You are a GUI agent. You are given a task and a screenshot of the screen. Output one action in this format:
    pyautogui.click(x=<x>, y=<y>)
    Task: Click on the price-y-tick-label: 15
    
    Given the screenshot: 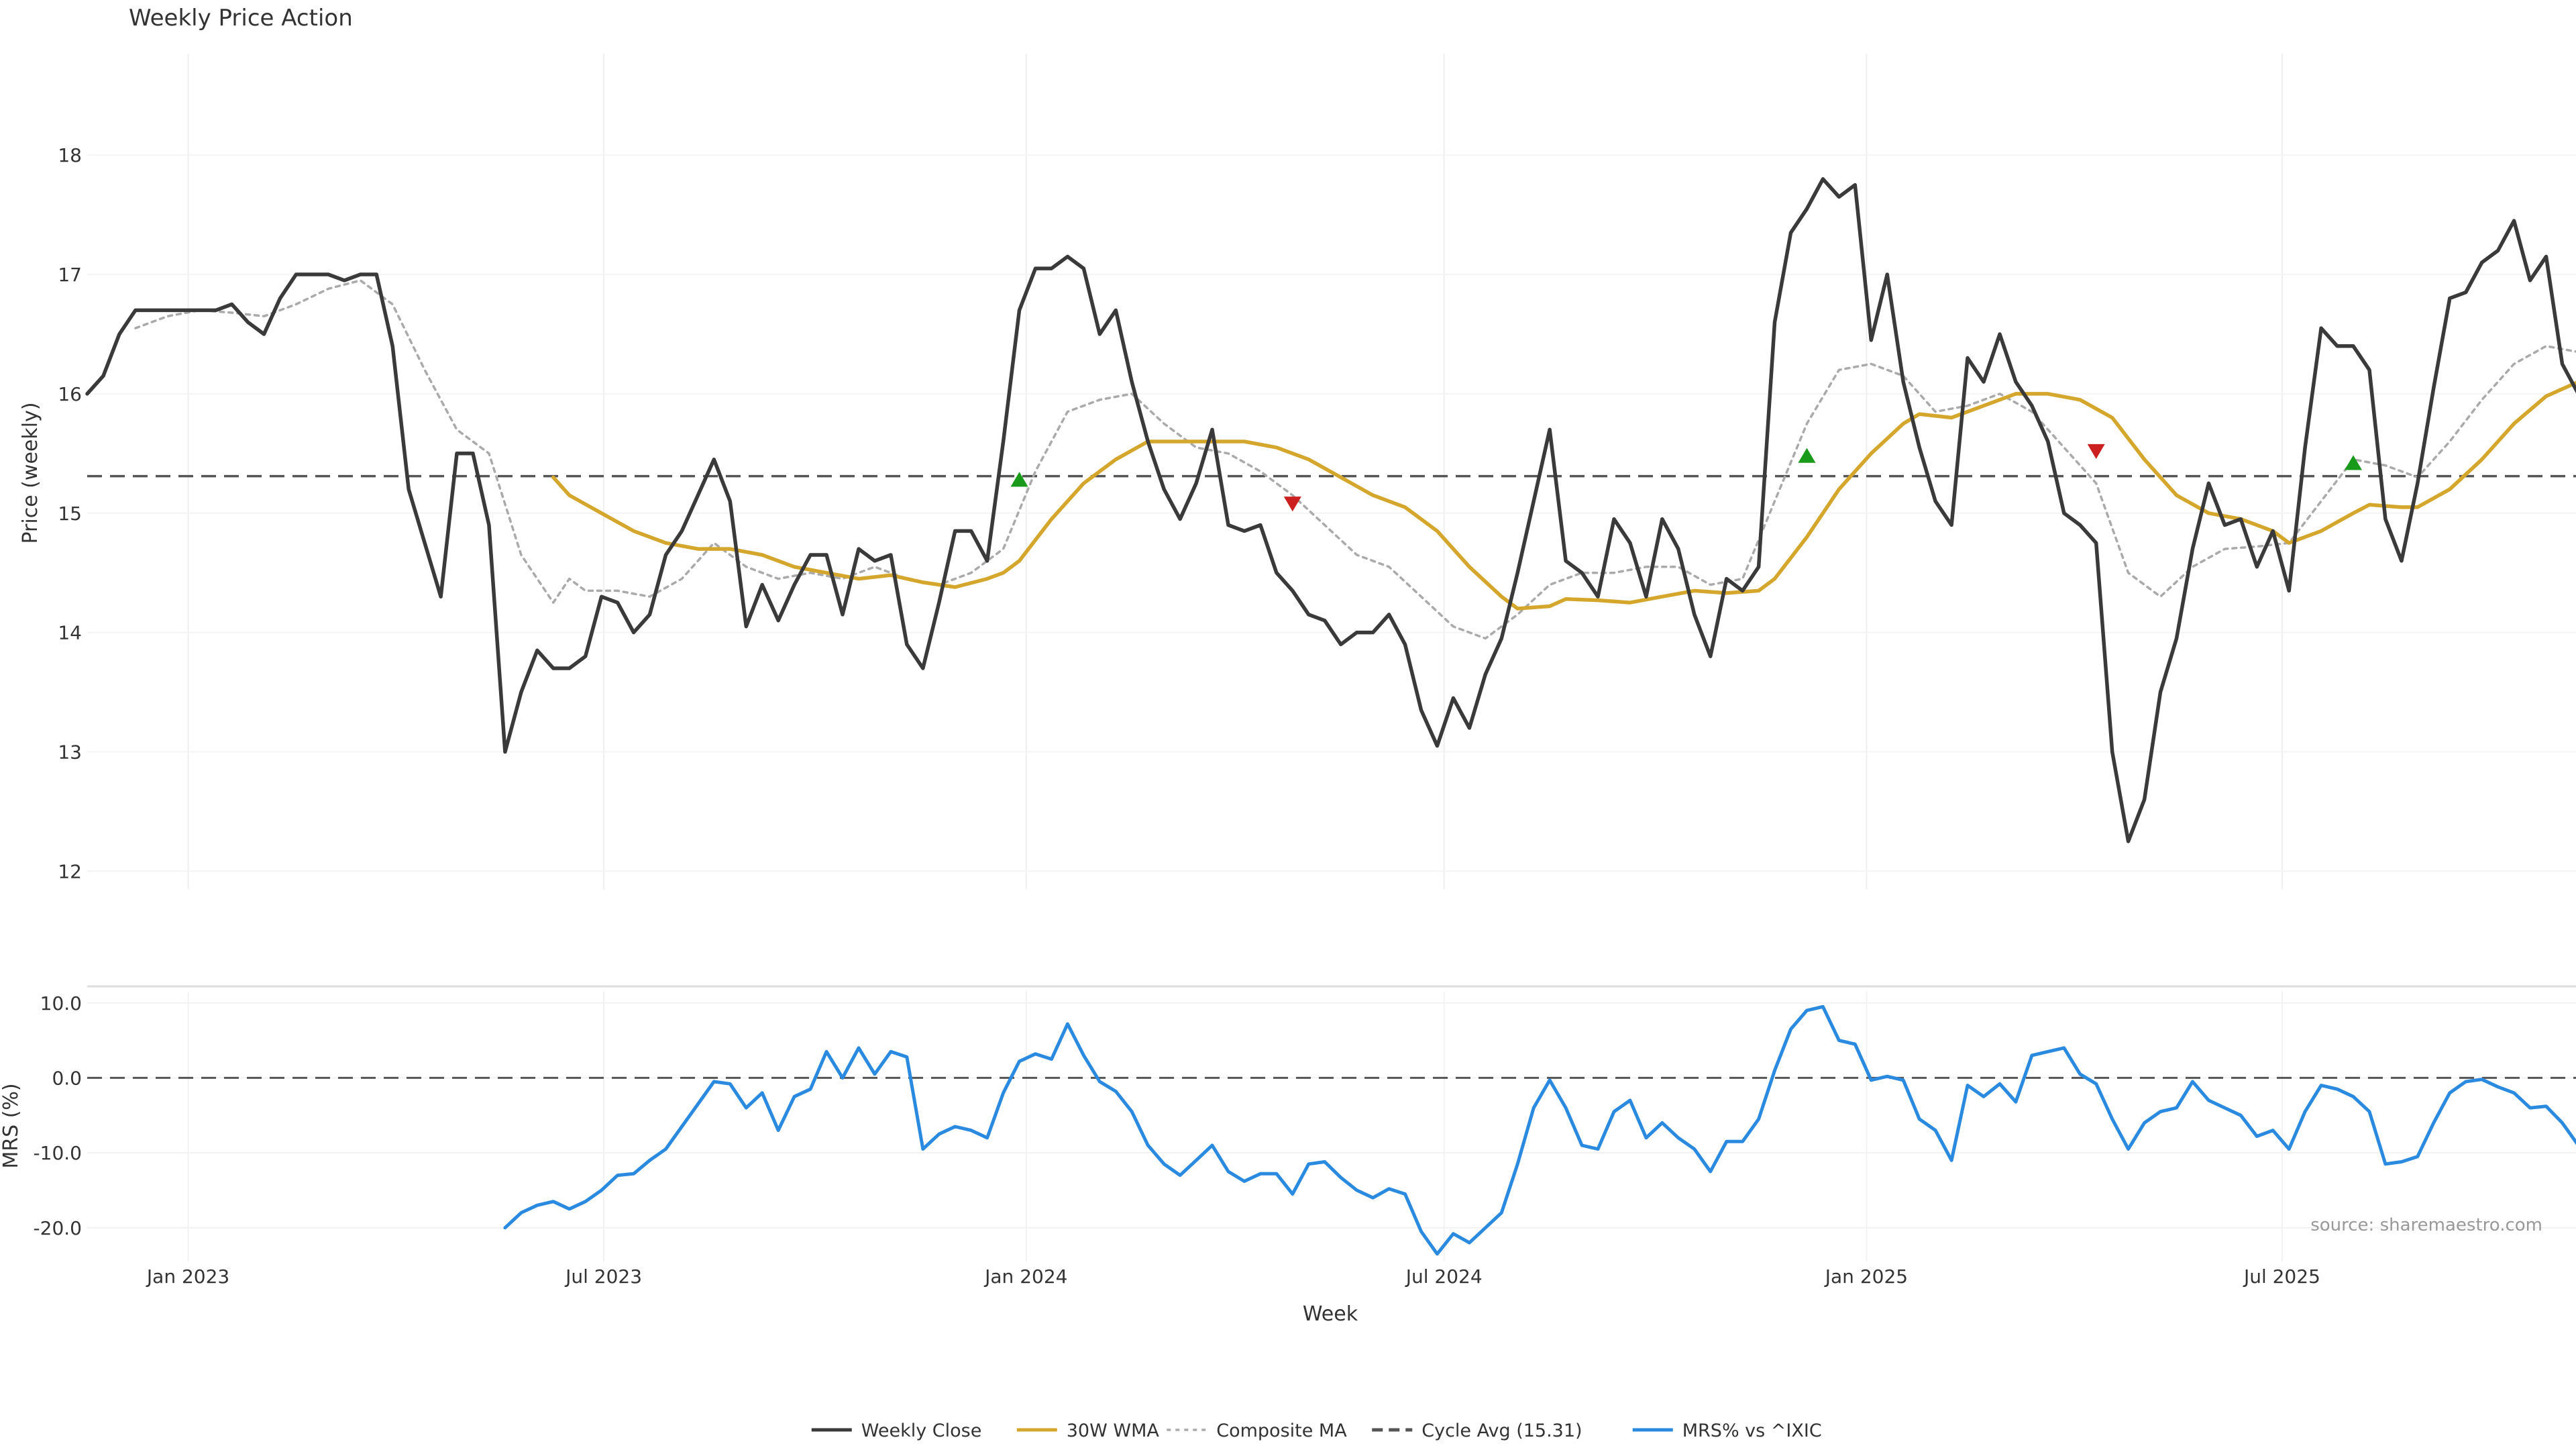 What is the action you would take?
    pyautogui.click(x=70, y=514)
    